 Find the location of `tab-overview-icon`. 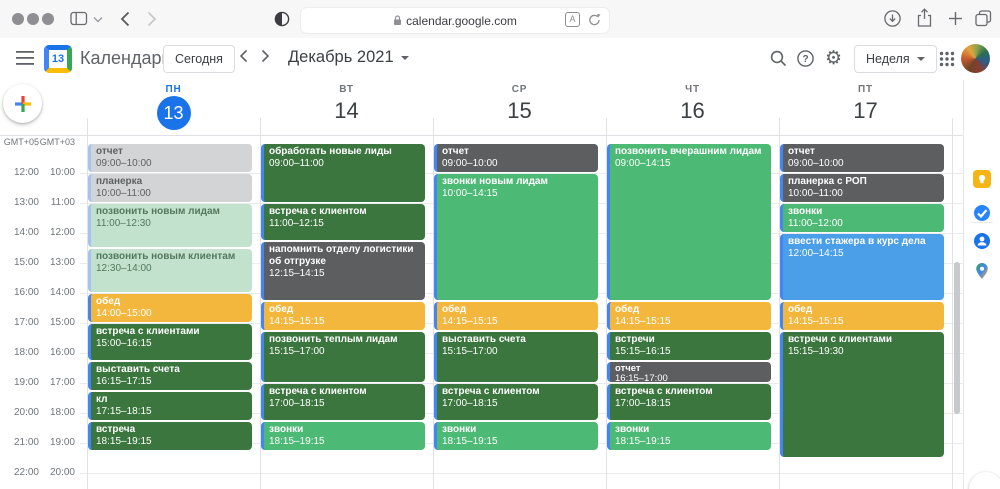

tab-overview-icon is located at coordinates (983, 18).